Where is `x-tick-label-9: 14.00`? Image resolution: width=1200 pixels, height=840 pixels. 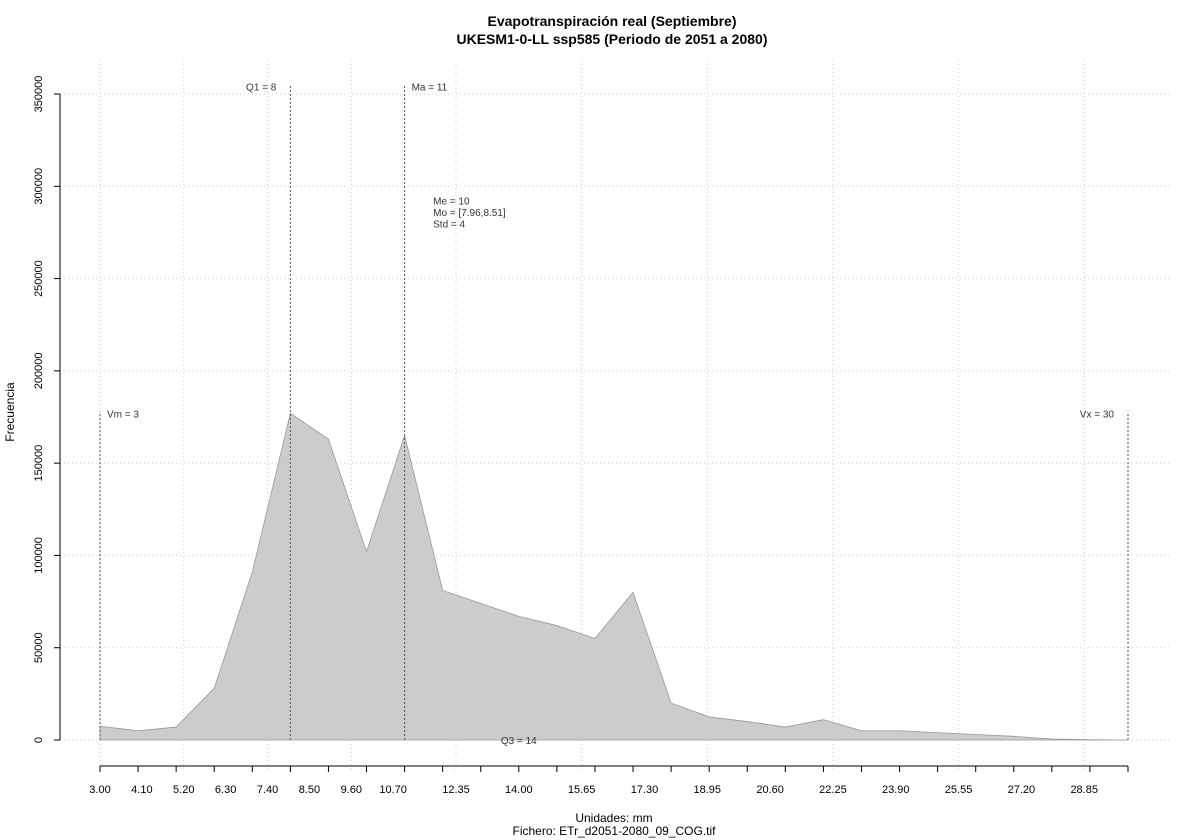 x-tick-label-9: 14.00 is located at coordinates (519, 790).